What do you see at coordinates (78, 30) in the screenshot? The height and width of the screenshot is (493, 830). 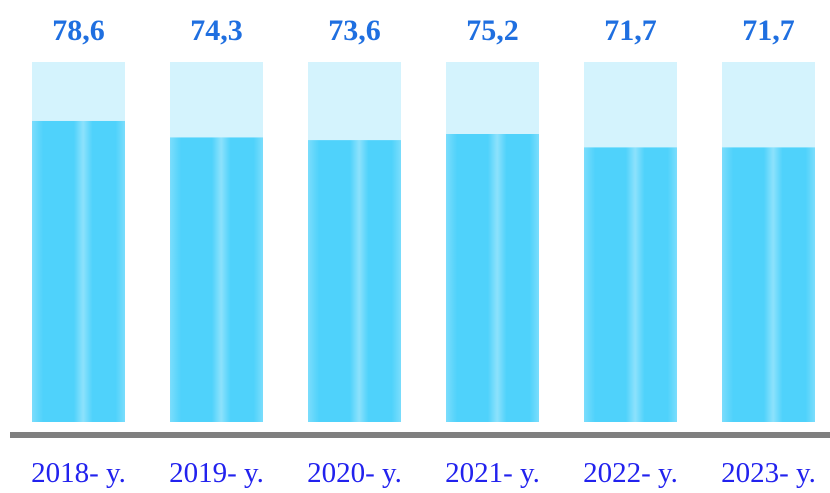 I see `value-label: 78,6` at bounding box center [78, 30].